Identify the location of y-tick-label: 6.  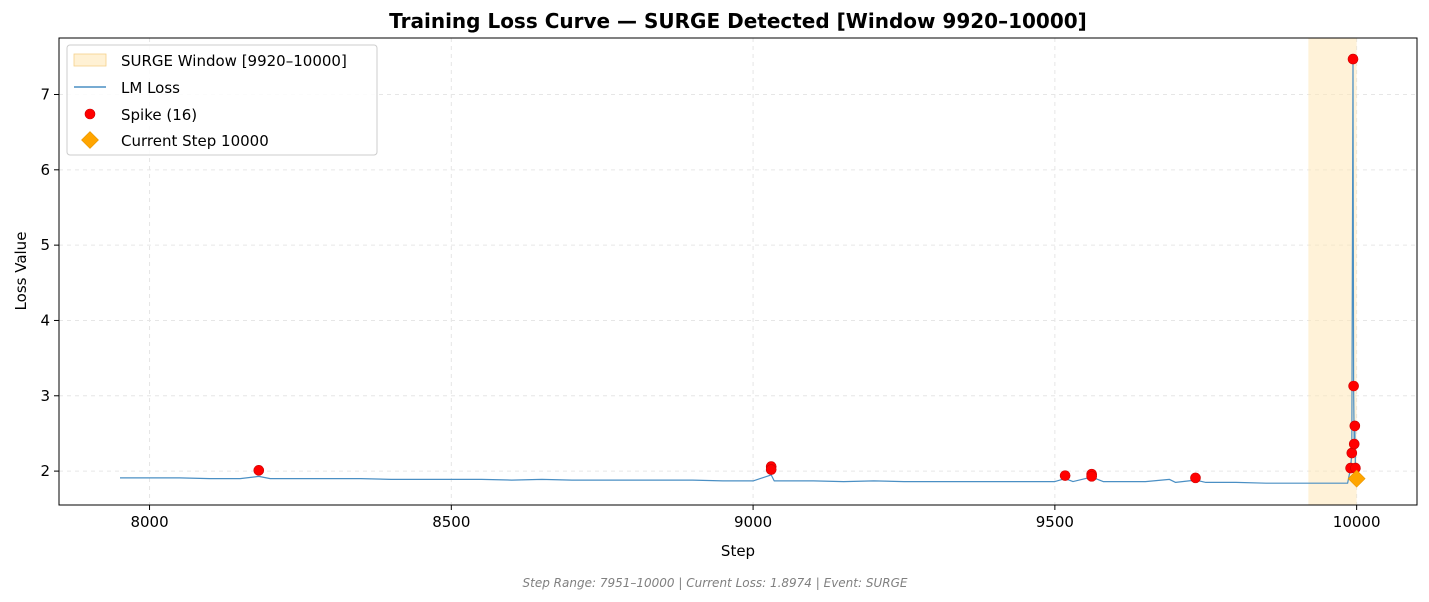
(45, 170).